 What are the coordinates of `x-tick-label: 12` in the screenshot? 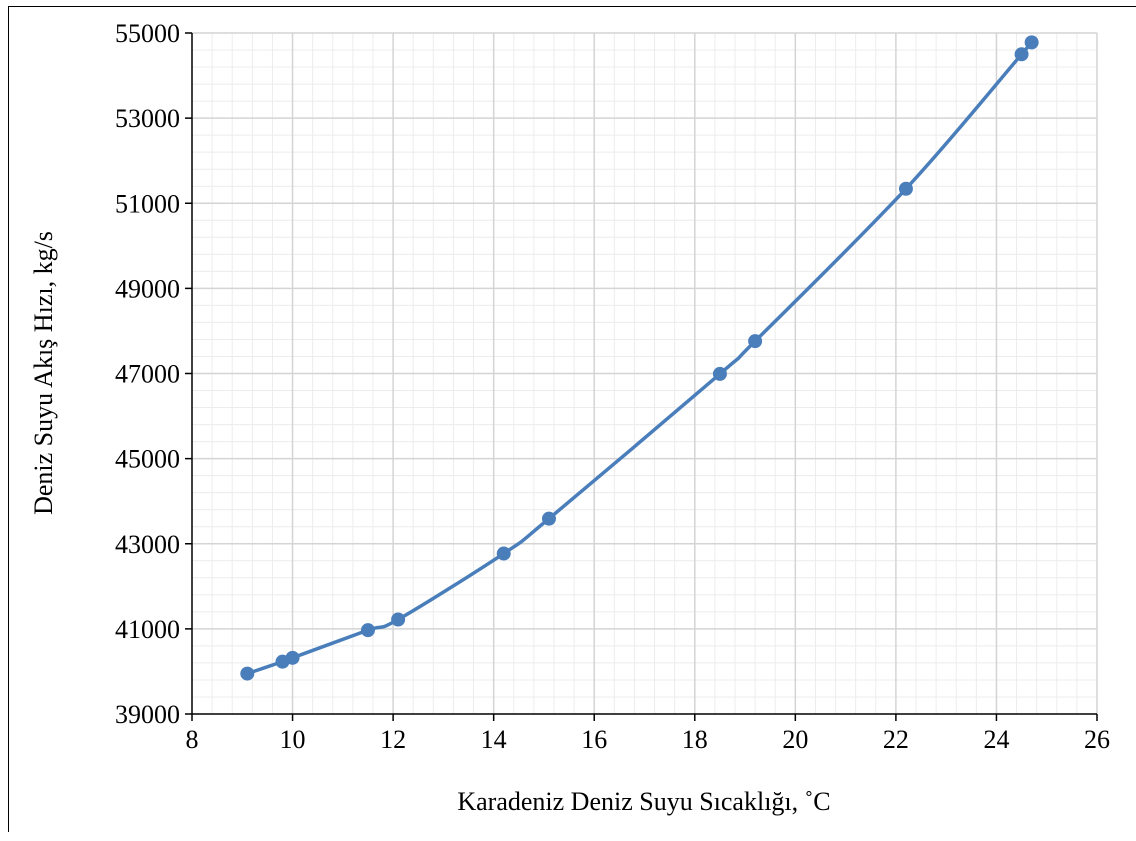 It's located at (393, 739).